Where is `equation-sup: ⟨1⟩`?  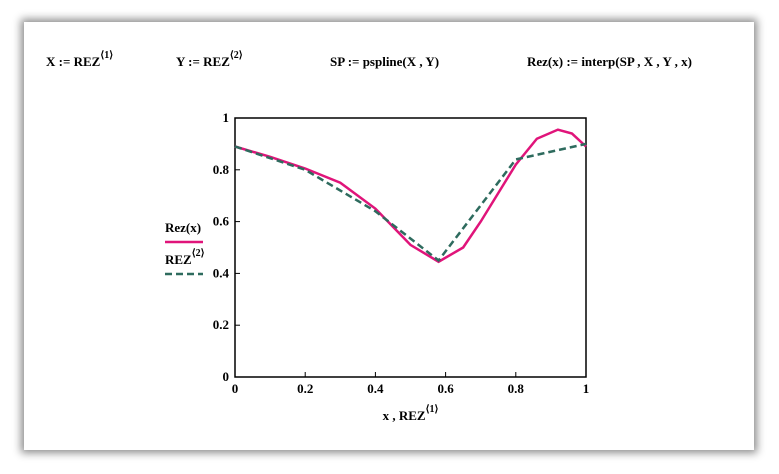 equation-sup: ⟨1⟩ is located at coordinates (106, 55).